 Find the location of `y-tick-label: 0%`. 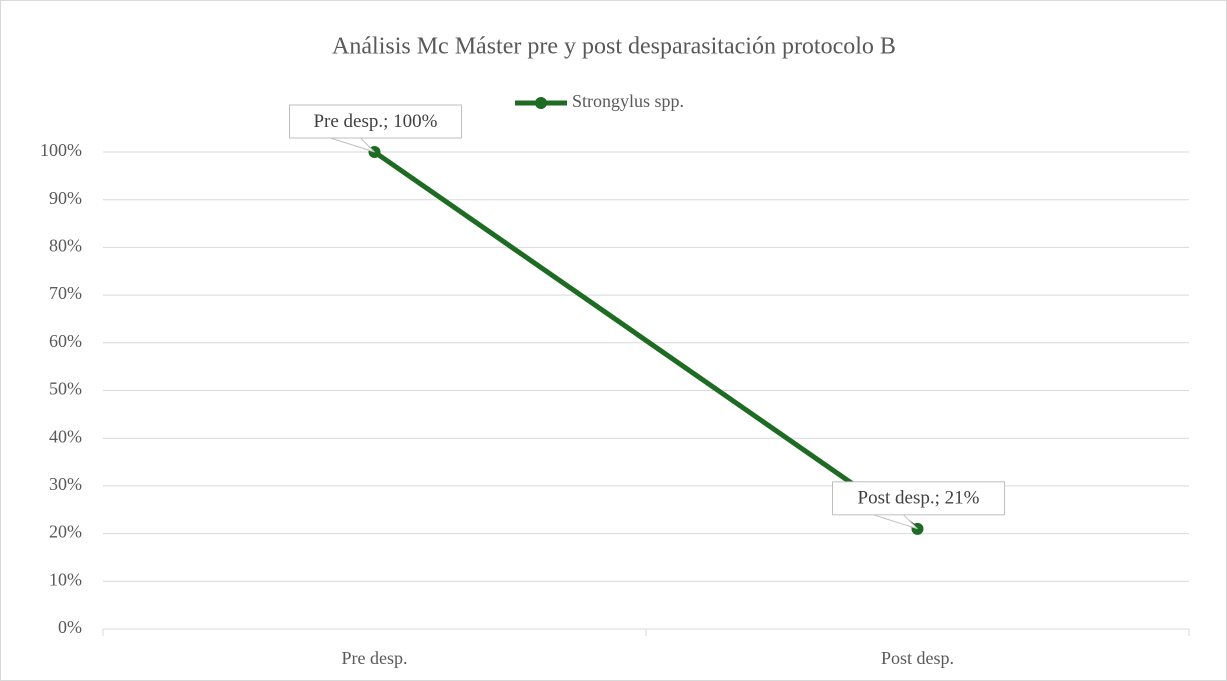

y-tick-label: 0% is located at coordinates (70, 627).